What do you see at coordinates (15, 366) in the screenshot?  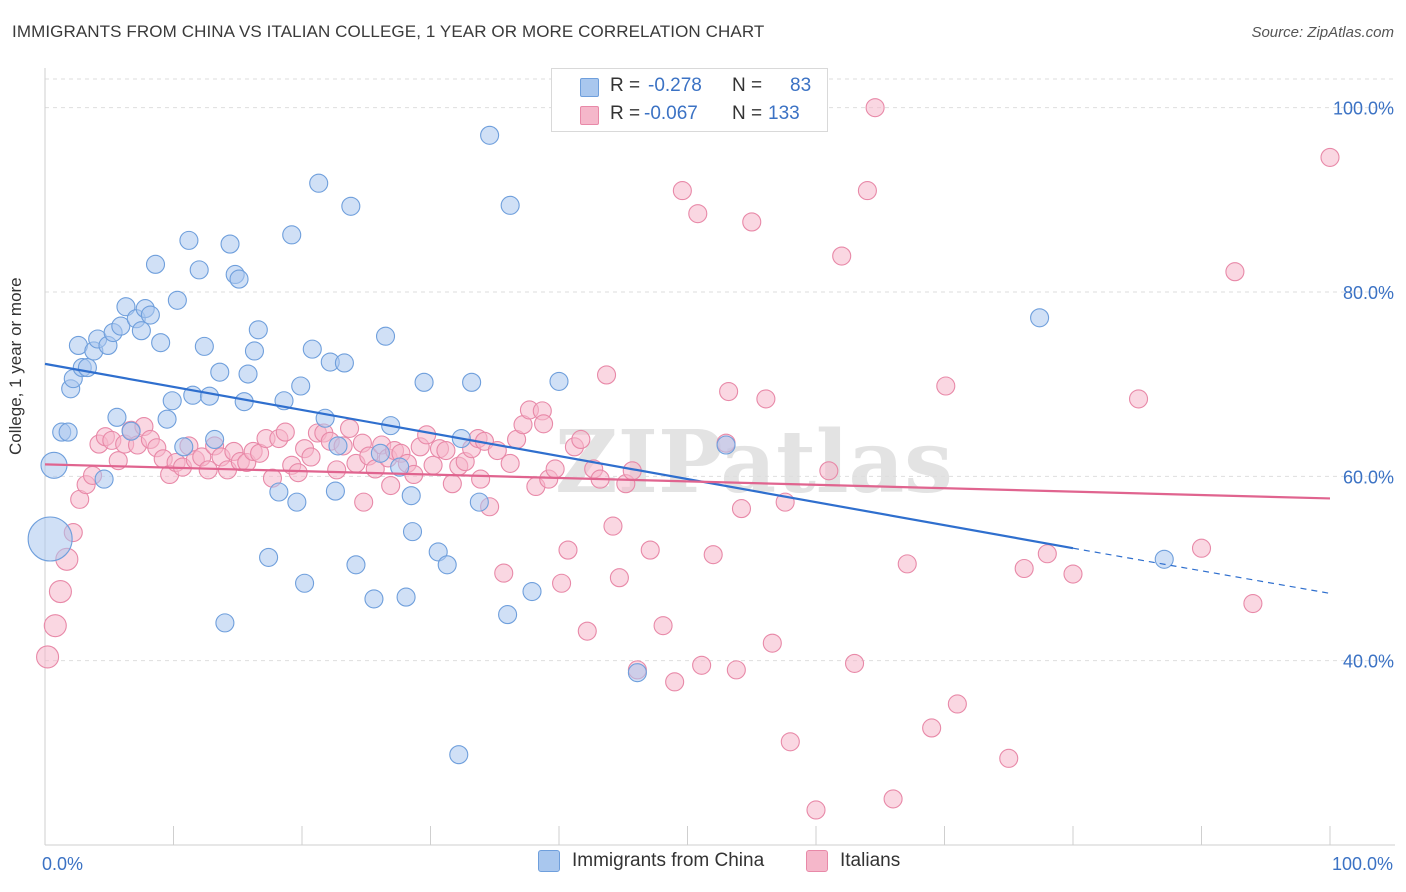 I see `y-axis-label: College, 1 year or more` at bounding box center [15, 366].